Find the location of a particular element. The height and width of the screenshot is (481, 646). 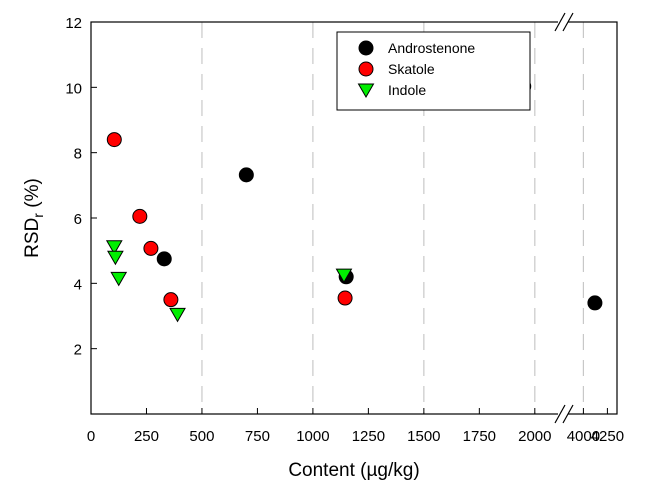

x-tick-label: 750 is located at coordinates (257, 436).